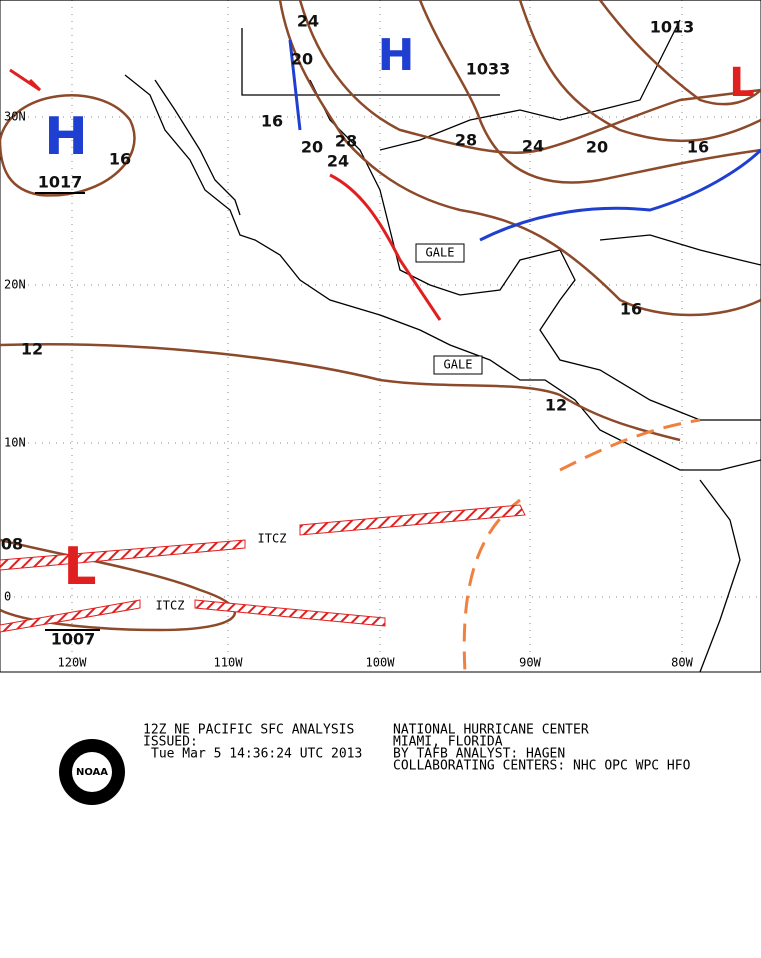 The height and width of the screenshot is (958, 761). I want to click on issued-label: ISSUED:, so click(170, 742).